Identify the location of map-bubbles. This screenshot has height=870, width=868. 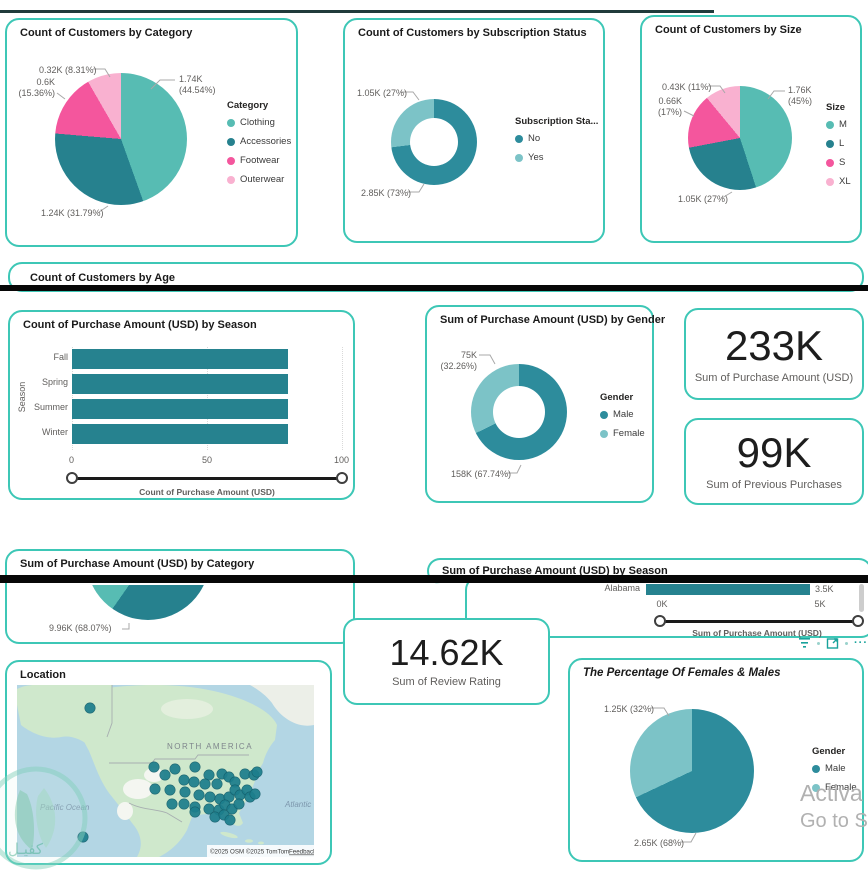
(170, 772).